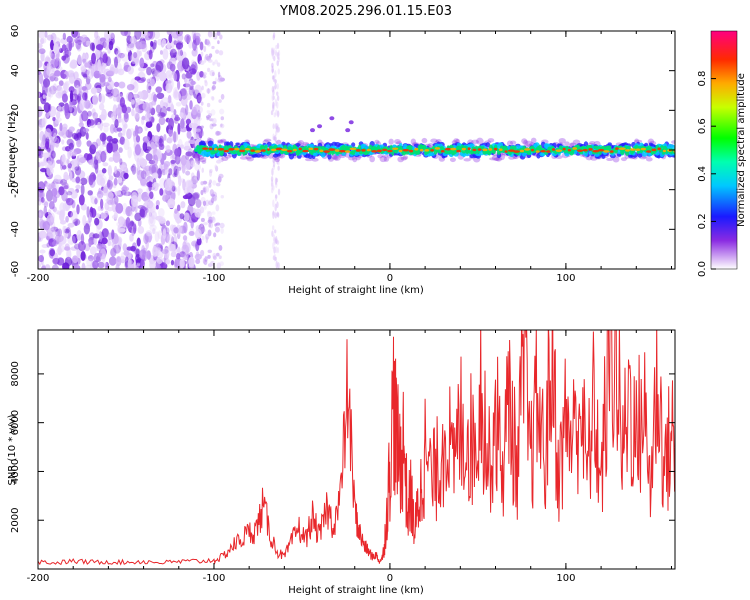 The height and width of the screenshot is (600, 750). What do you see at coordinates (15, 422) in the screenshot?
I see `snr-y-tick-label: 6000` at bounding box center [15, 422].